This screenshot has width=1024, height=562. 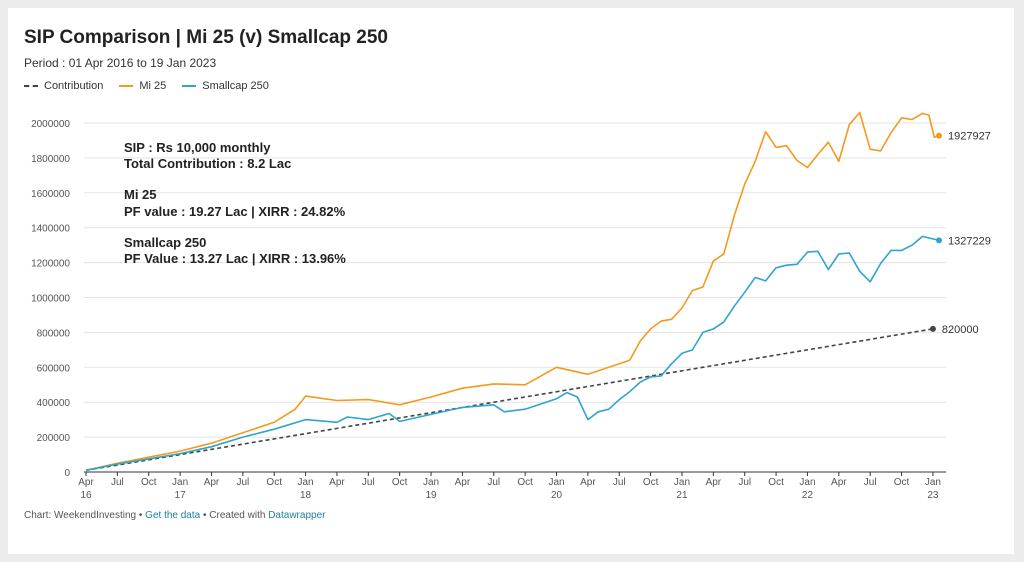 What do you see at coordinates (932, 328) in the screenshot?
I see `contribution-end-point` at bounding box center [932, 328].